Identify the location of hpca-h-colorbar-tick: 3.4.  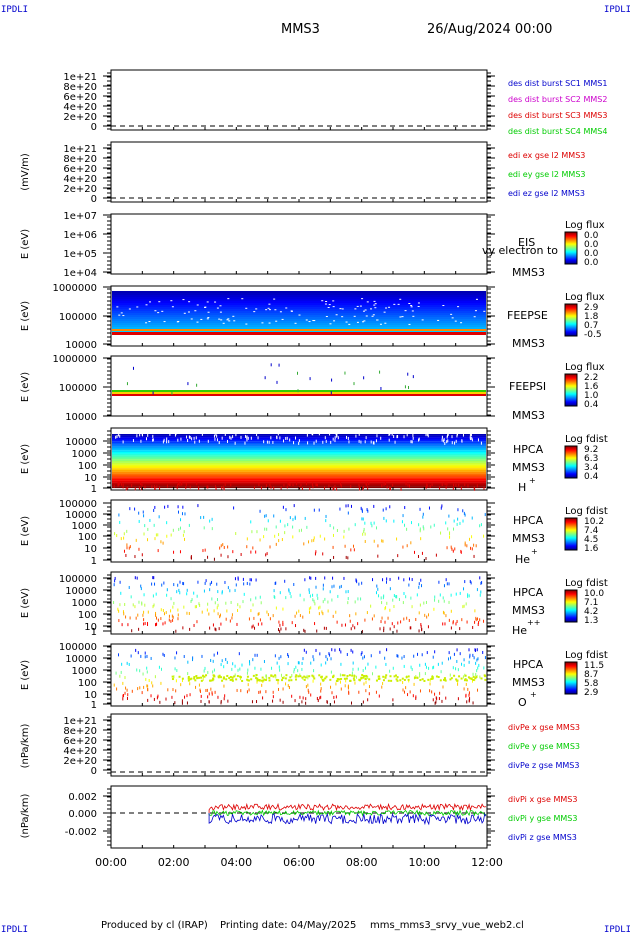
(591, 468).